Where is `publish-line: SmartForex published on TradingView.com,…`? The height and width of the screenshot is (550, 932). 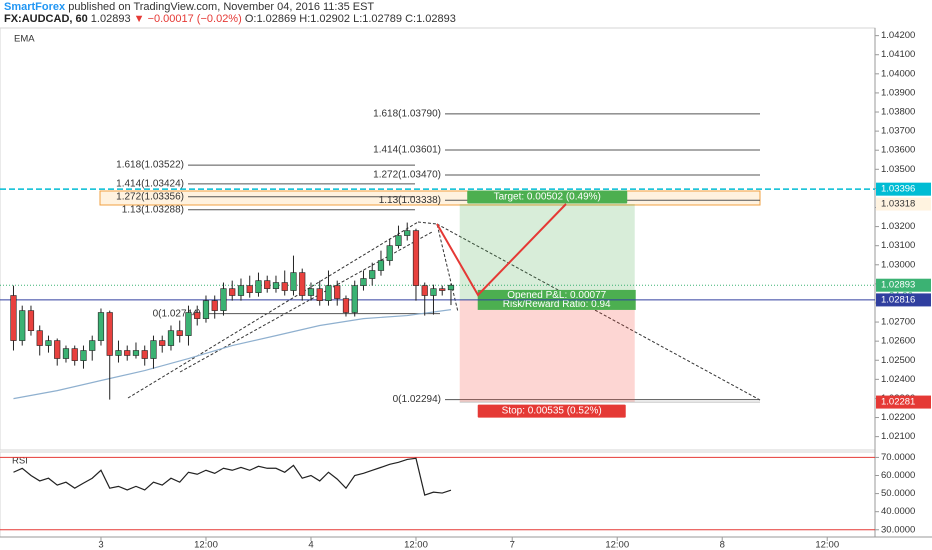
publish-line: SmartForex published on TradingView.com,… is located at coordinates (230, 7).